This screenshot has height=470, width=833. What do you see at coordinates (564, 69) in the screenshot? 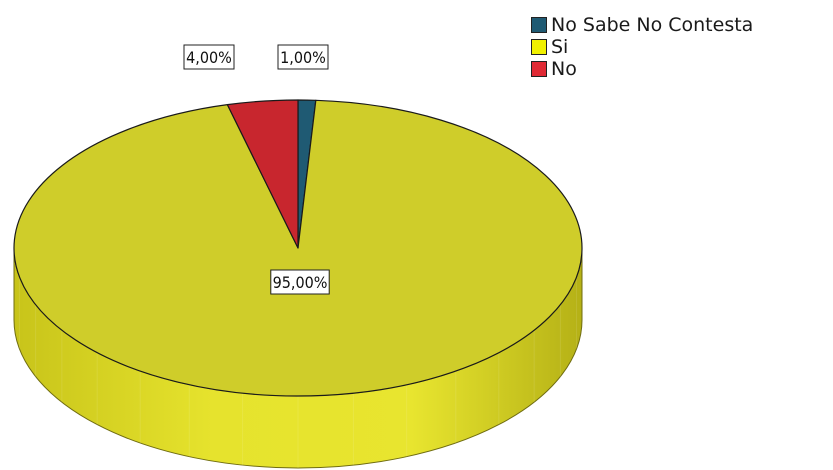
I see `legend-label-no: No` at bounding box center [564, 69].